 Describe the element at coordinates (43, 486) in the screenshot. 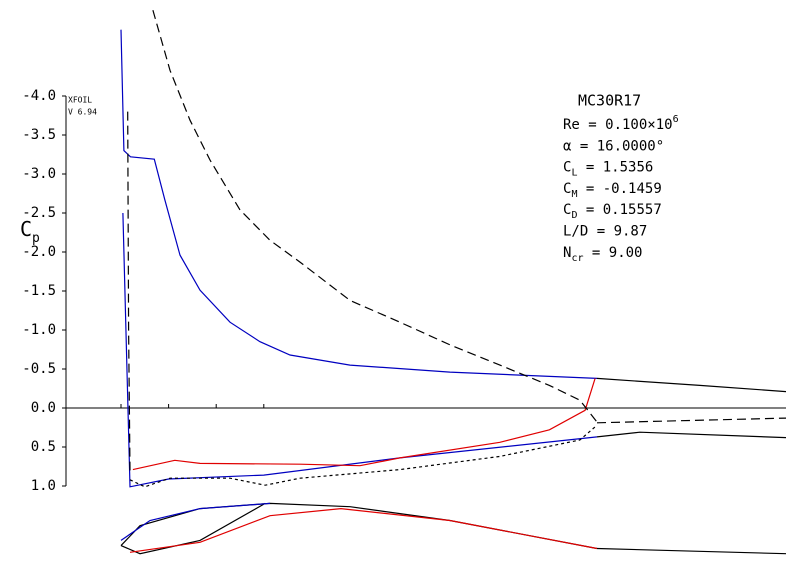

I see `y-tick-label: 1.0` at that location.